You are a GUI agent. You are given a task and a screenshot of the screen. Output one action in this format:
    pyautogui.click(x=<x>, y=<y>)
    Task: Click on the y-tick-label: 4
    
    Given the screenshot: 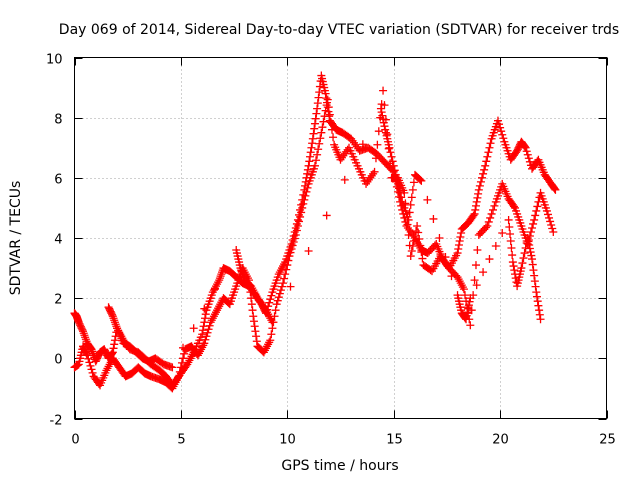 What is the action you would take?
    pyautogui.click(x=58, y=240)
    